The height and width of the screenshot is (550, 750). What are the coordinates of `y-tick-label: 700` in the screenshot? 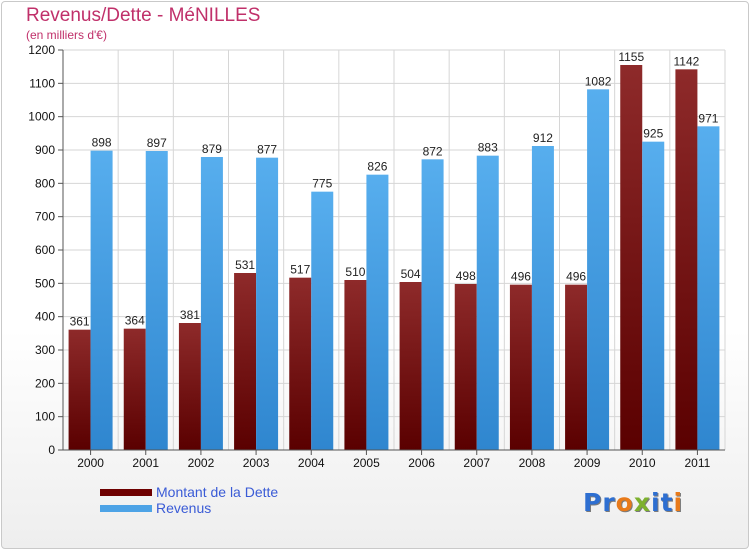 It's located at (45, 217).